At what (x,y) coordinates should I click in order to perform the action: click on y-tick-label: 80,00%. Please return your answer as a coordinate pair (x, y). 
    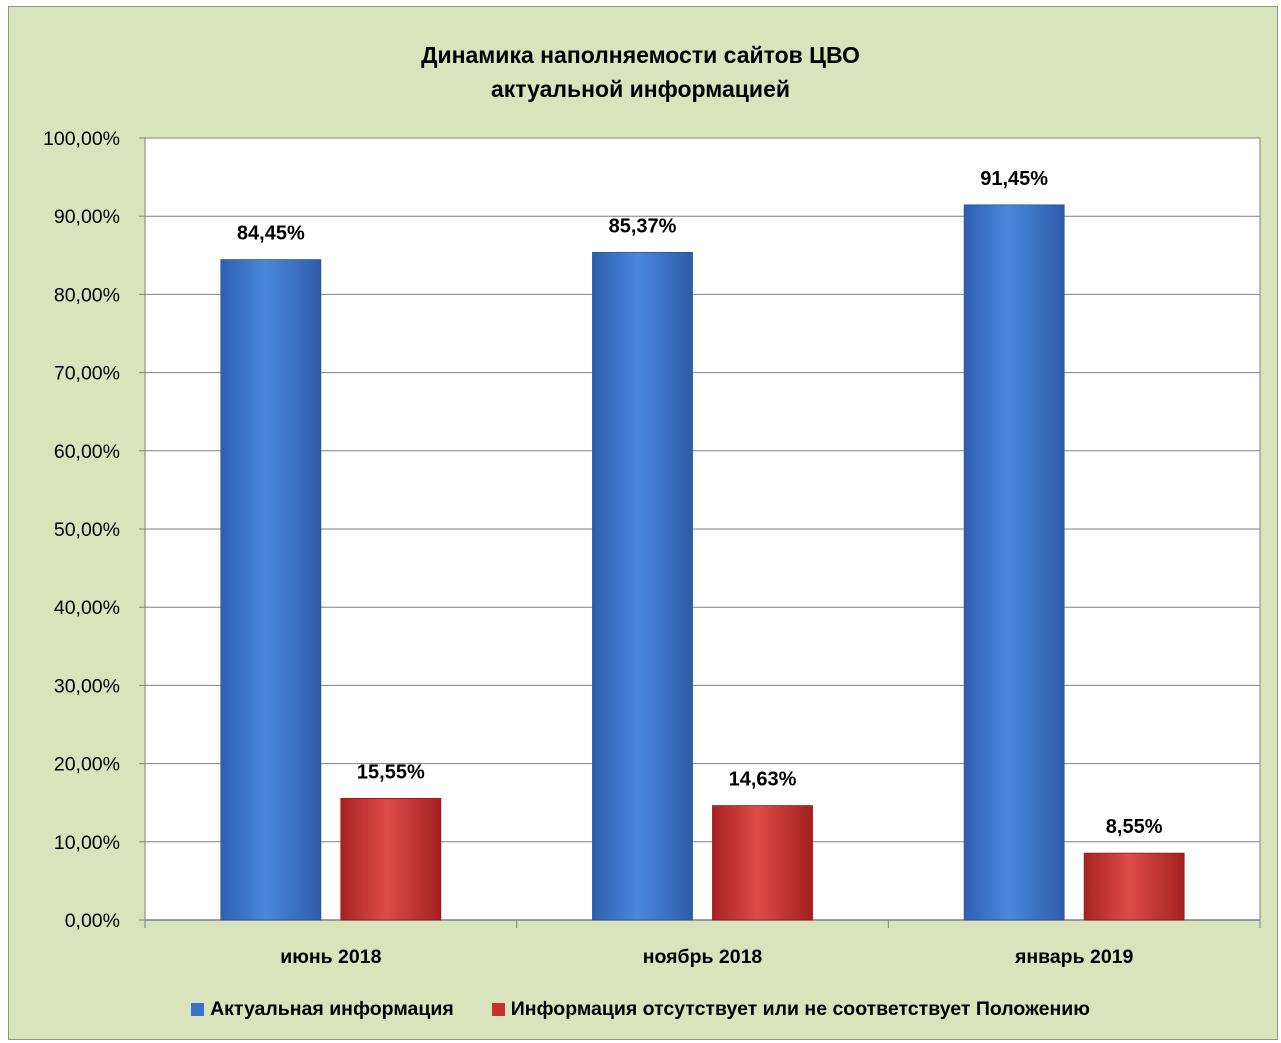
    Looking at the image, I should click on (87, 295).